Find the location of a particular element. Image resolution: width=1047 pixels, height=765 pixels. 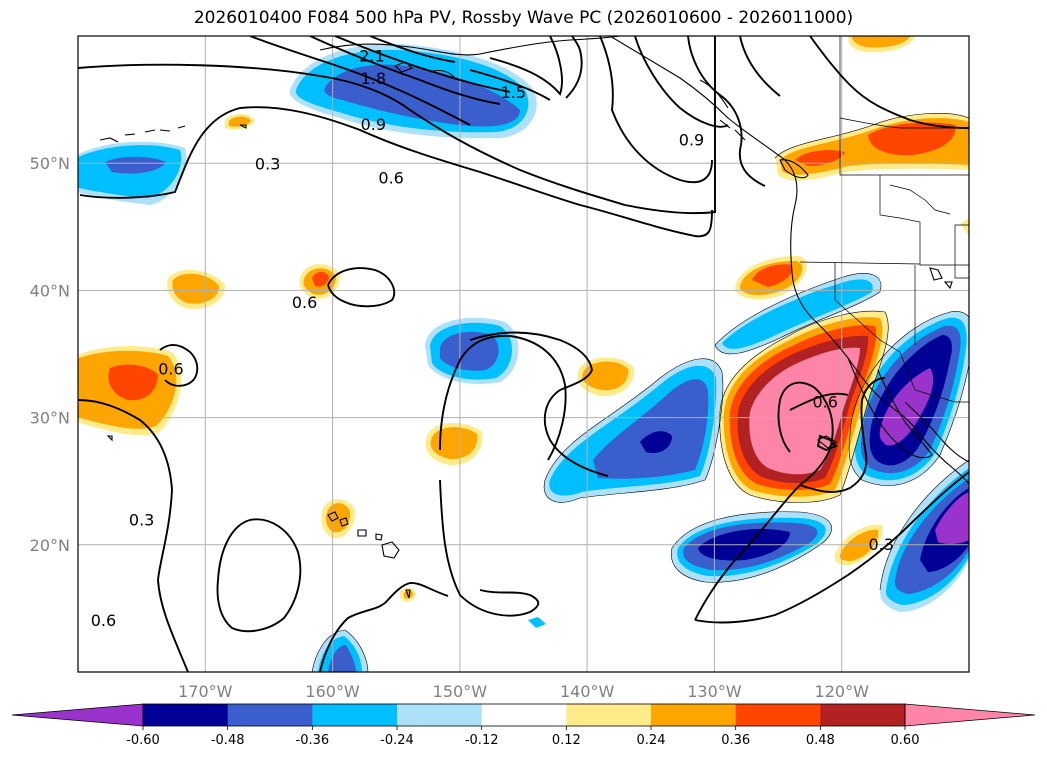

lon-label: 140°W is located at coordinates (587, 691).